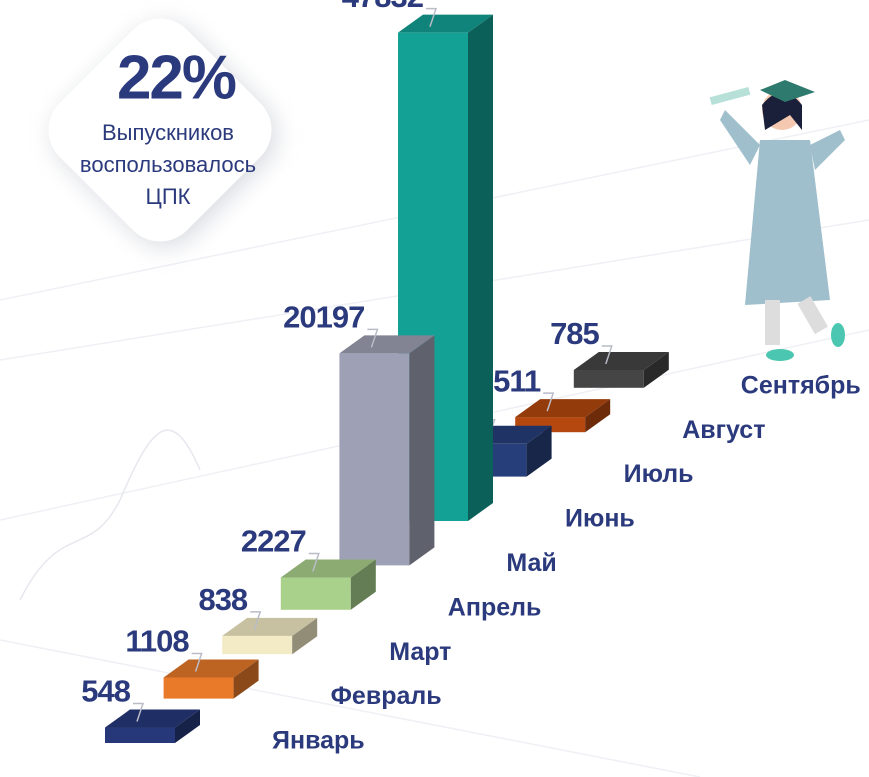 The image size is (869, 777). What do you see at coordinates (801, 385) in the screenshot?
I see `month-label: Сентябрь` at bounding box center [801, 385].